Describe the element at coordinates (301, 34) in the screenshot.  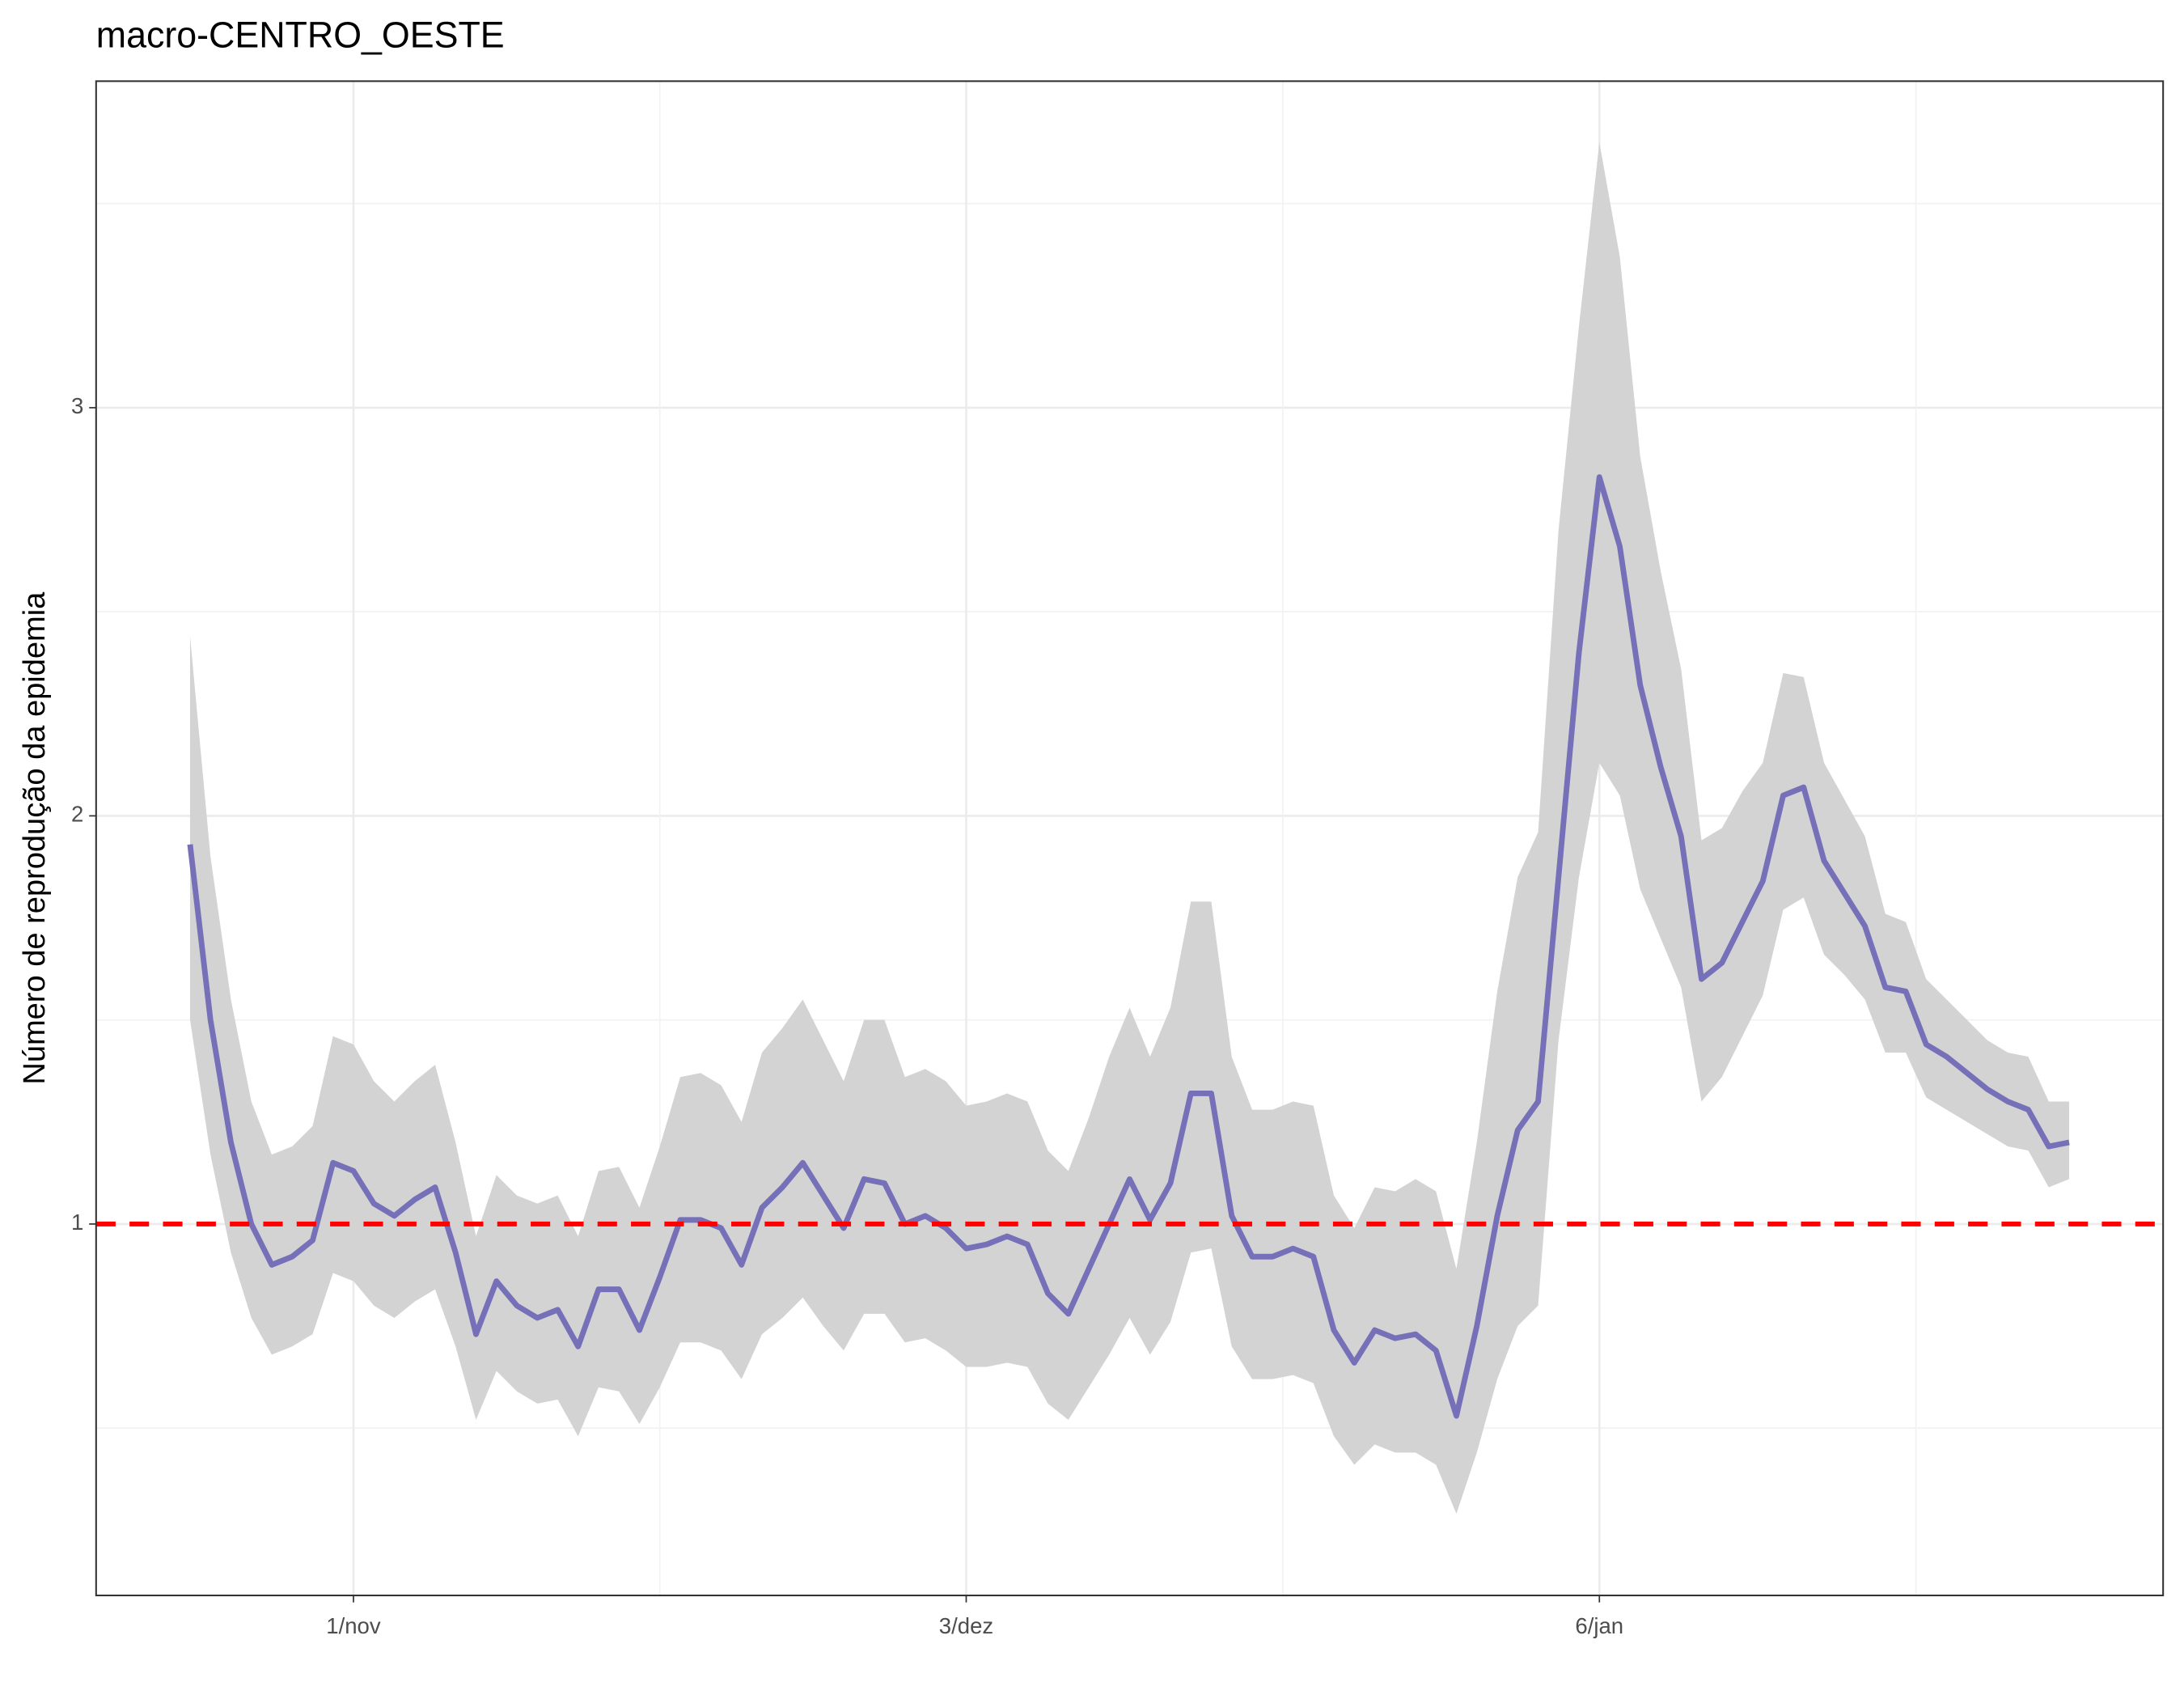
I see `chart-title: macro-CENTRO_OESTE` at that location.